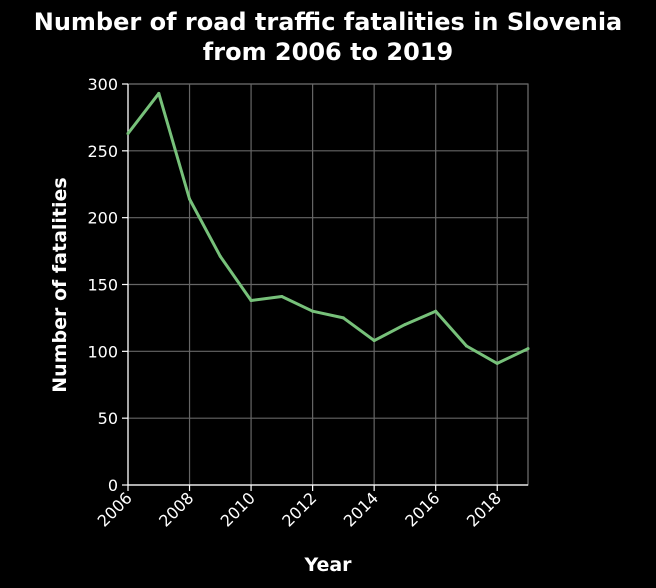 The image size is (656, 588). What do you see at coordinates (113, 485) in the screenshot?
I see `y-tick-label: 0` at bounding box center [113, 485].